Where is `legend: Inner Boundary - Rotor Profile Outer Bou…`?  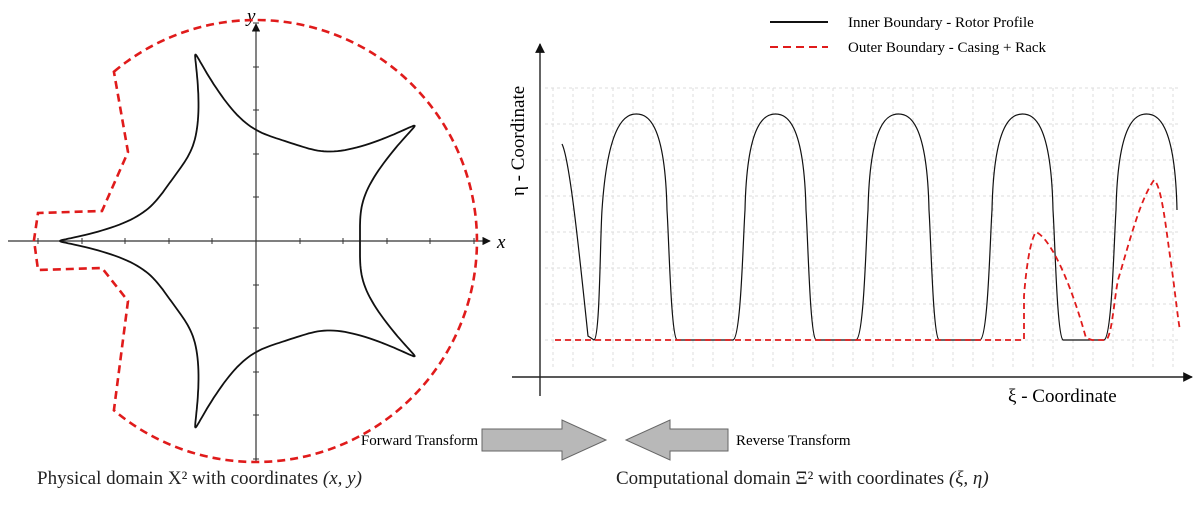 legend: Inner Boundary - Rotor Profile Outer Bou… is located at coordinates (908, 35).